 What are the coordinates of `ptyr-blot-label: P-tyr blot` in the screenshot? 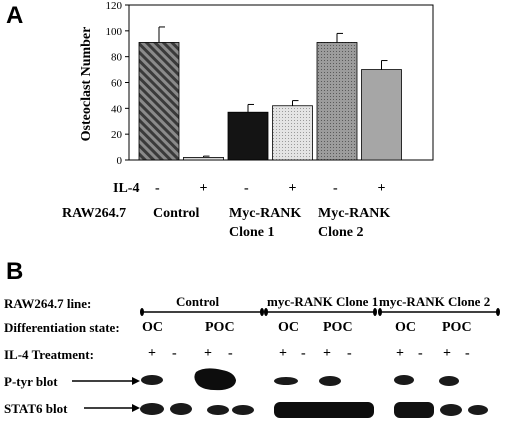 It's located at (31, 381).